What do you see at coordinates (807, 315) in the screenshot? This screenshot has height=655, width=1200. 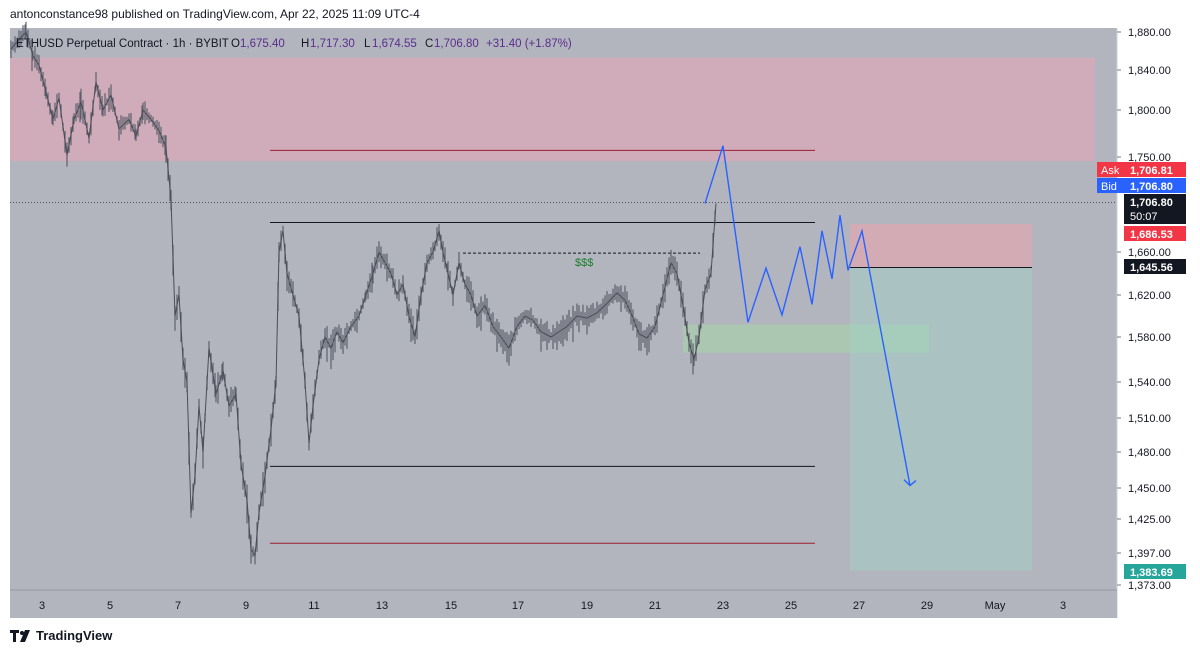 I see `projection-path` at bounding box center [807, 315].